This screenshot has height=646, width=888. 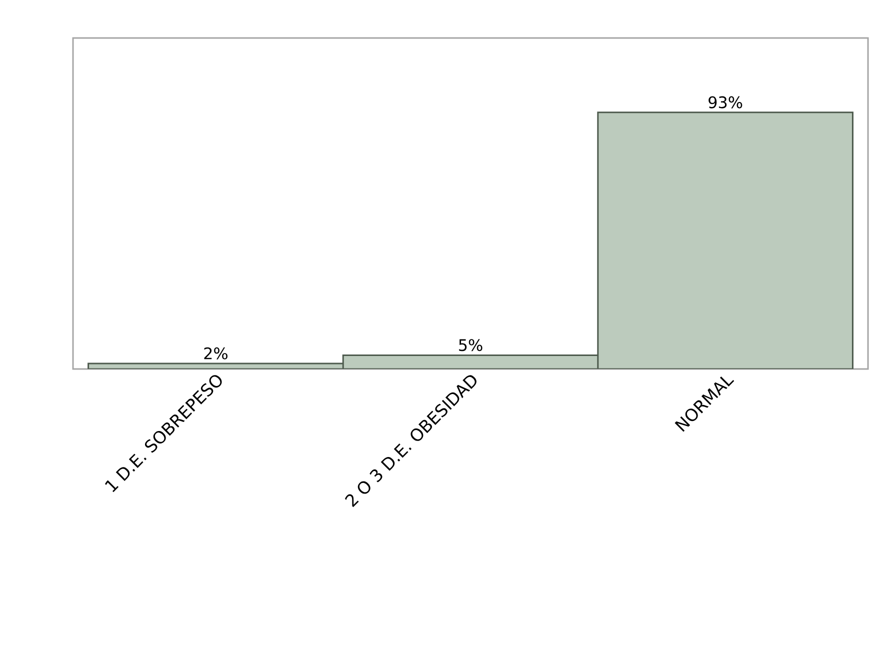 What do you see at coordinates (725, 102) in the screenshot?
I see `data-label: 93%` at bounding box center [725, 102].